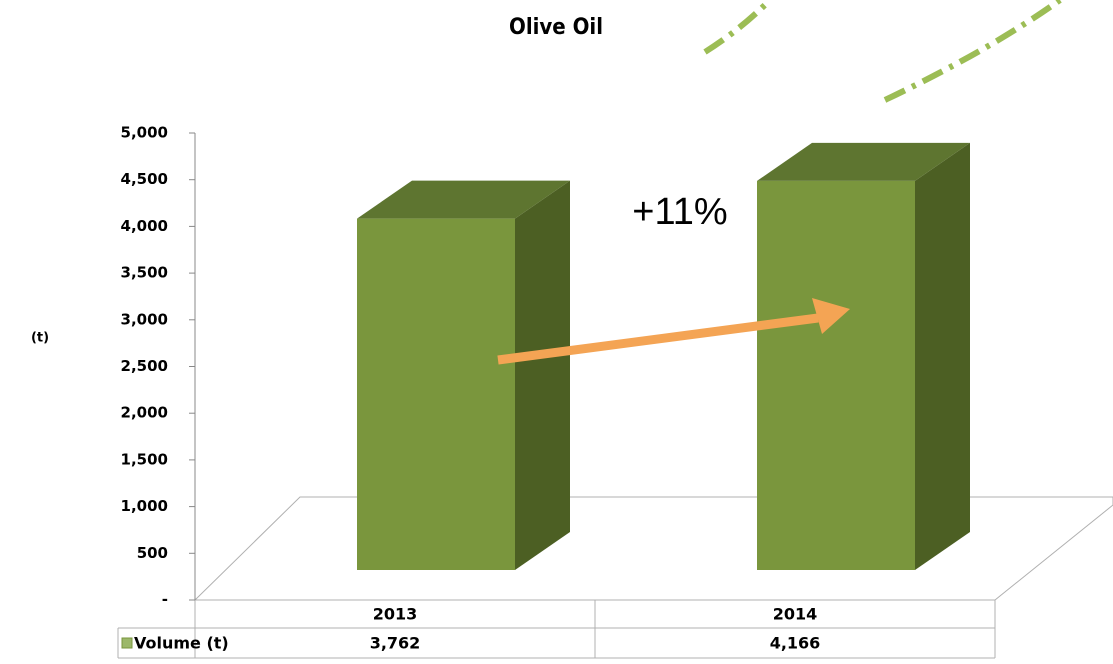 This screenshot has width=1113, height=664. Describe the element at coordinates (152, 553) in the screenshot. I see `y-tick-label: 500` at that location.